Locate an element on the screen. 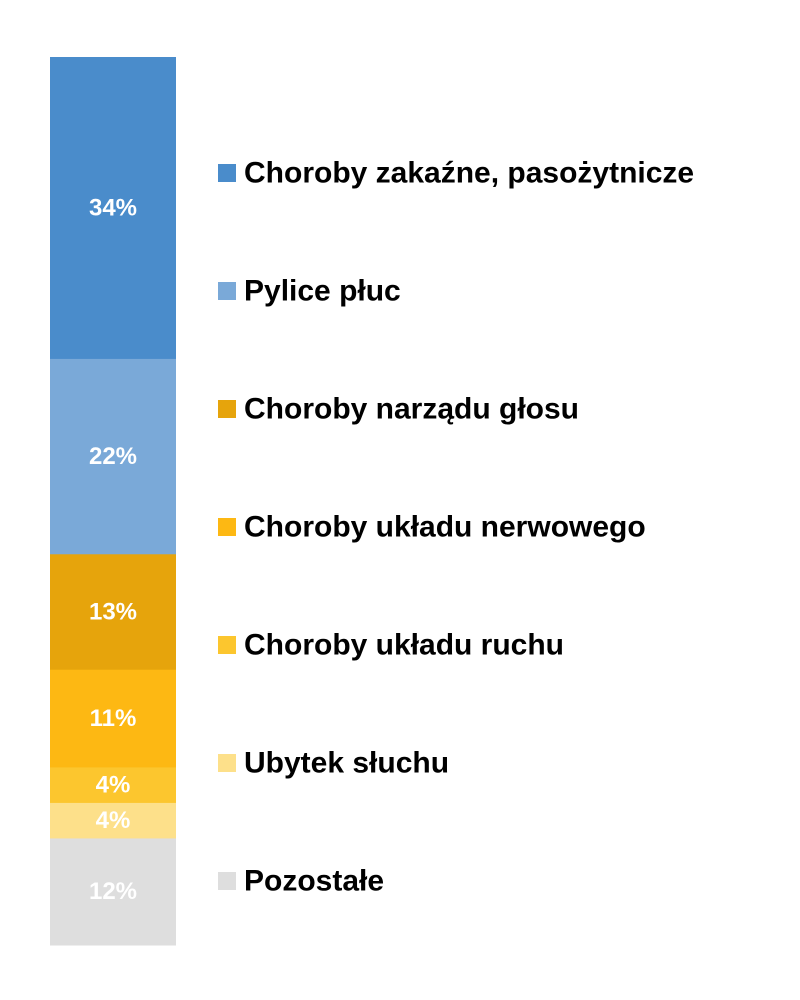  legend-item: Choroby układu nerwowego is located at coordinates (432, 527).